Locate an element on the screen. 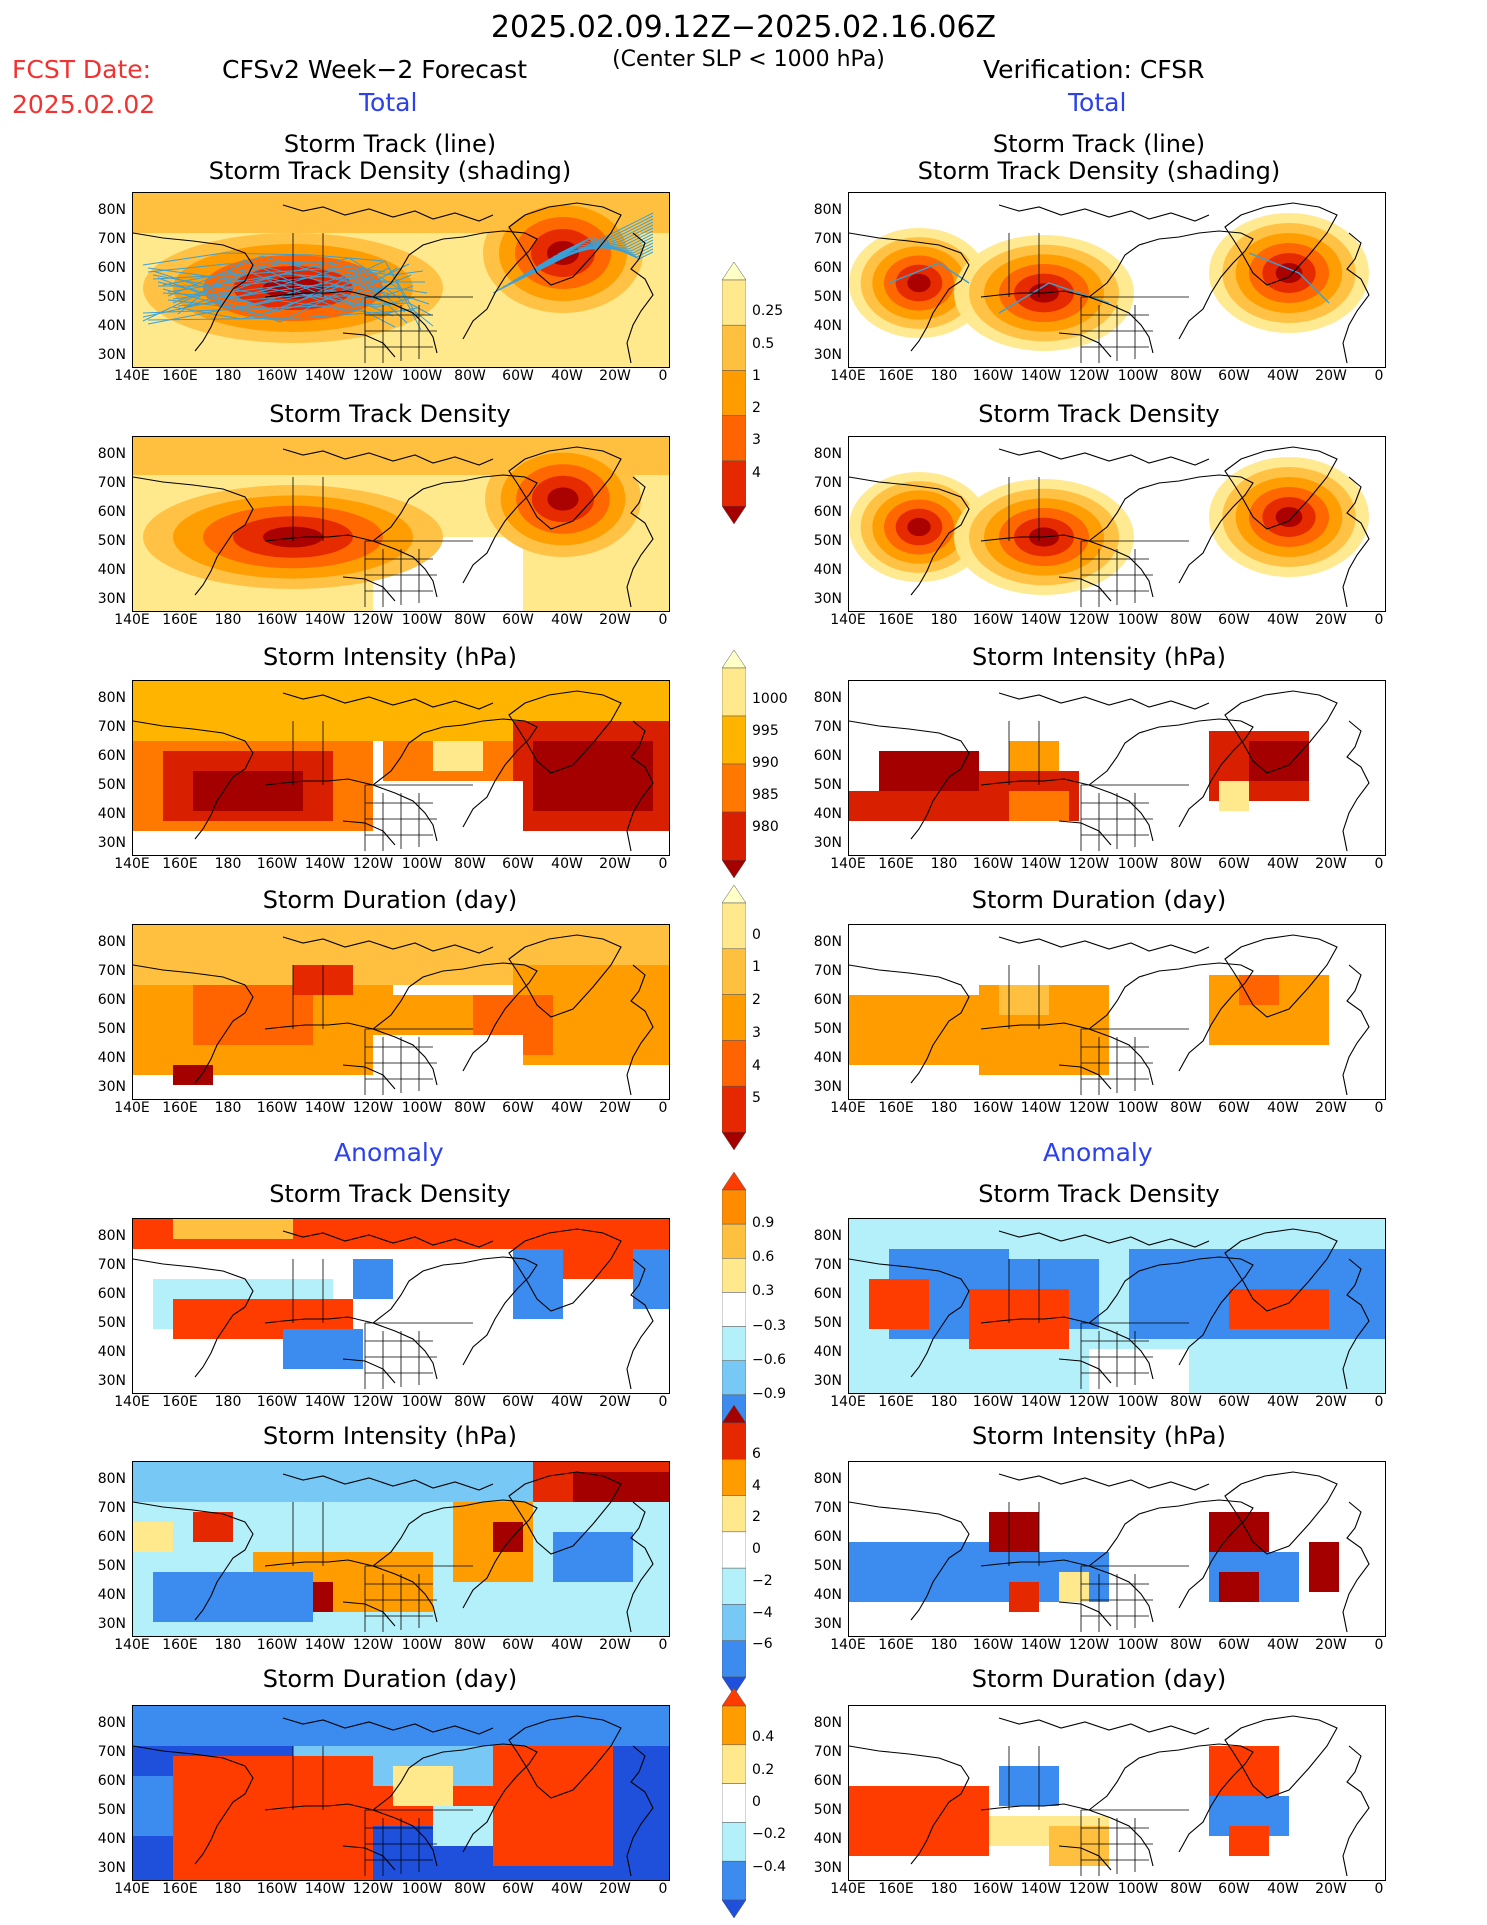  verif-anom-density-panel is located at coordinates (1117, 1306).